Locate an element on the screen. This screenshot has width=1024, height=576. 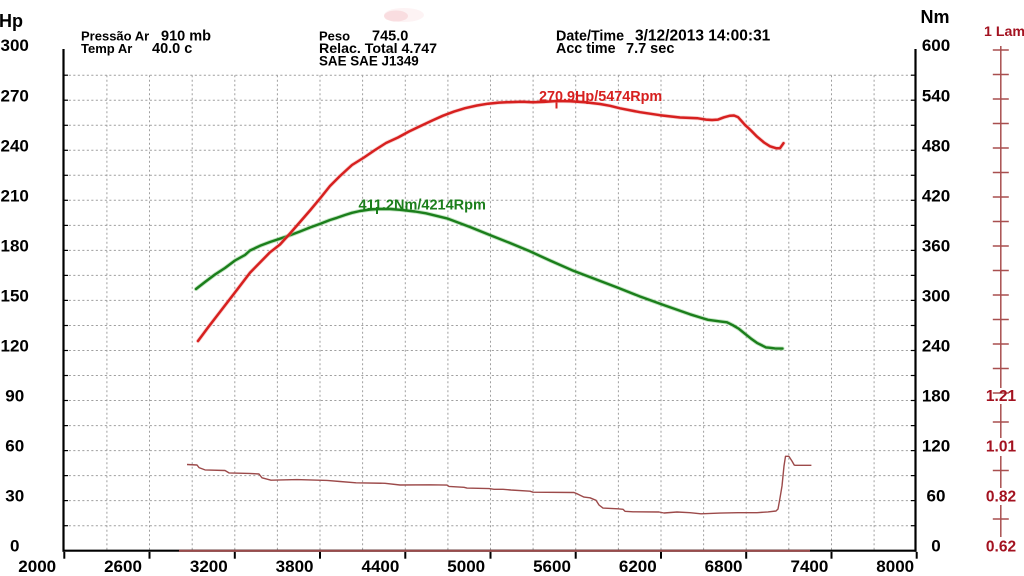
svg-text: 360 is located at coordinates (936, 245).